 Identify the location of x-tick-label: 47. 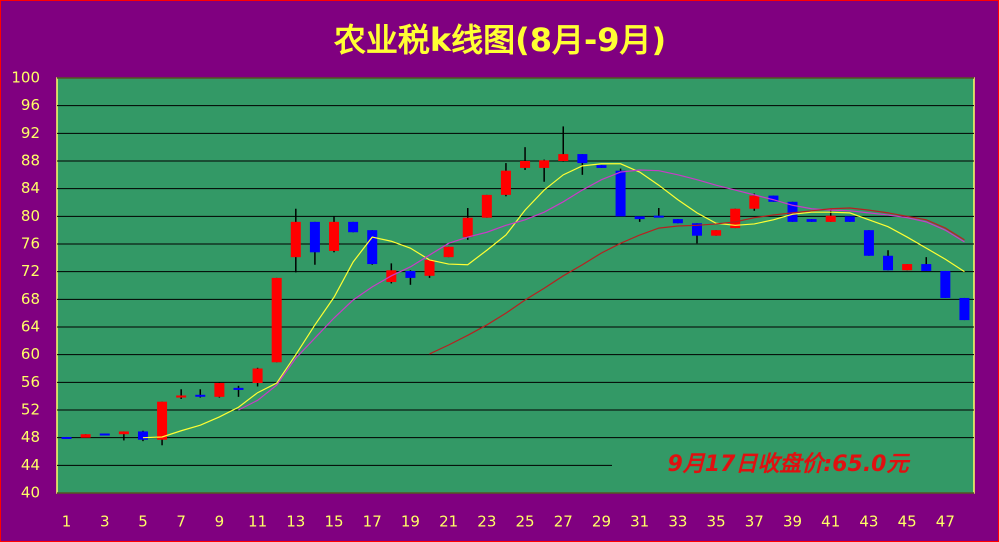
(945, 522).